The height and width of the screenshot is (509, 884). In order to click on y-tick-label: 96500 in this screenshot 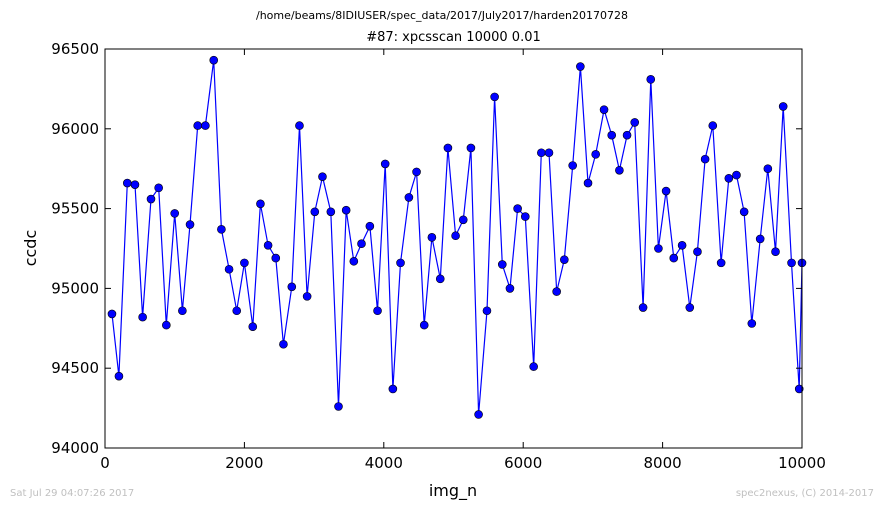, I will do `click(75, 49)`.